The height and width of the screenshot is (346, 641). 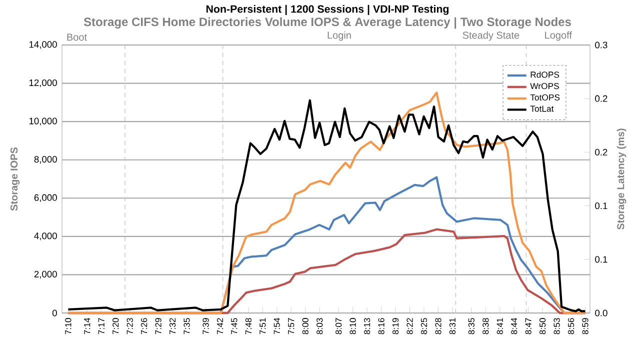 What do you see at coordinates (452, 326) in the screenshot?
I see `x-tick-label: 8:31` at bounding box center [452, 326].